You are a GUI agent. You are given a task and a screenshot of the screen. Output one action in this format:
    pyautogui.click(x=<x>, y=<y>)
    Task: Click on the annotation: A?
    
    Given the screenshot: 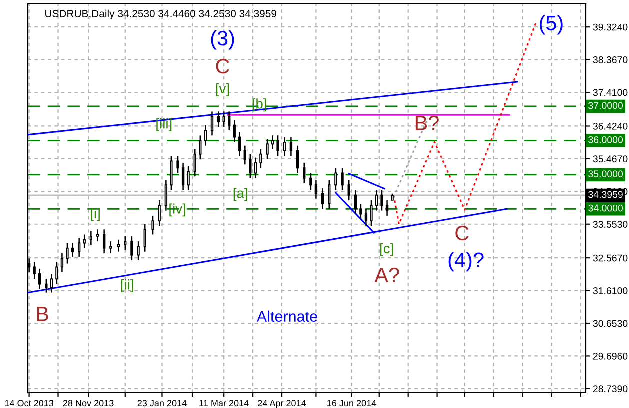 What is the action you would take?
    pyautogui.click(x=387, y=275)
    